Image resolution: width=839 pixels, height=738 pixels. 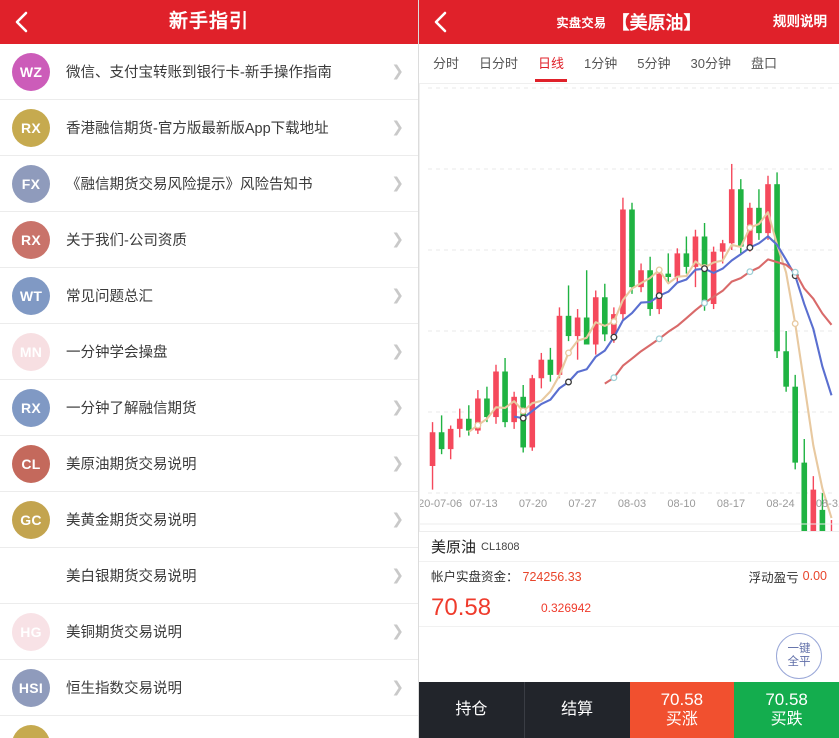 What do you see at coordinates (582, 504) in the screenshot?
I see `x-axis-label: 07-27` at bounding box center [582, 504].